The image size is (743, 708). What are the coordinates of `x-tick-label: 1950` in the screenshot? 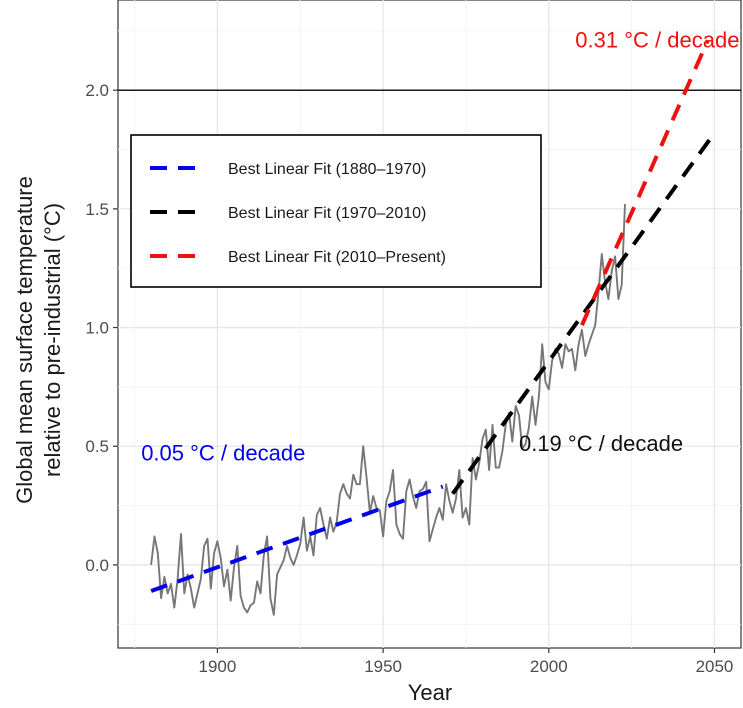 It's located at (383, 666).